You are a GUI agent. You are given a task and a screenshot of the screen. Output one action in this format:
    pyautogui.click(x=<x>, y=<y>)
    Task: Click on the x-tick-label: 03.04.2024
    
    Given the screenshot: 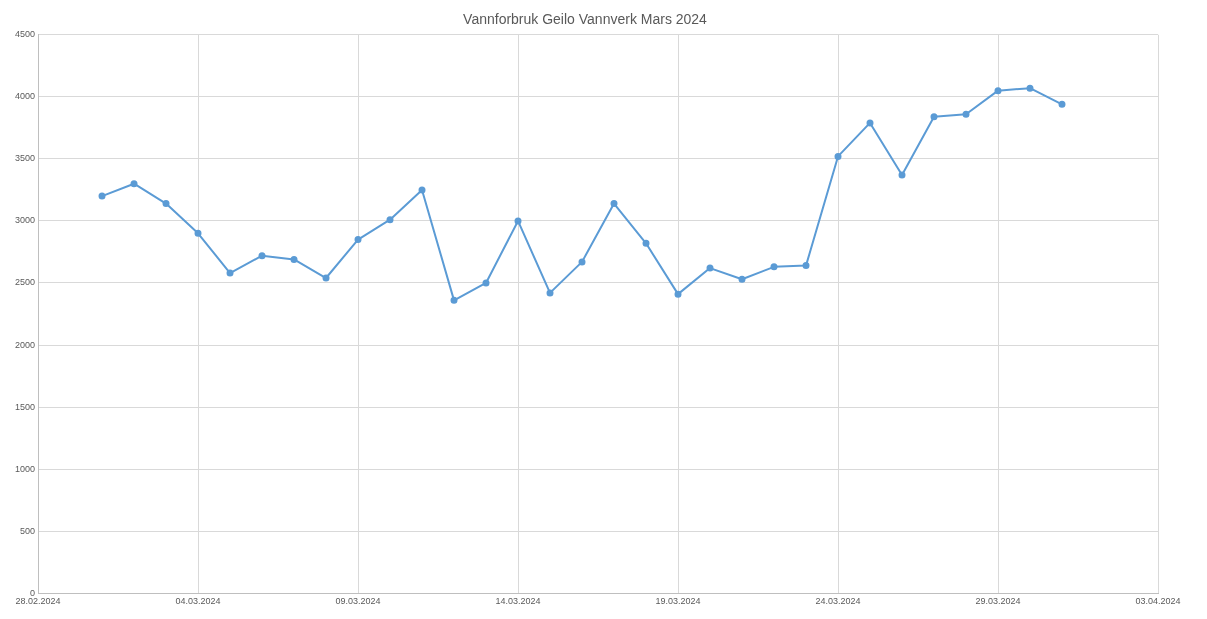 What is the action you would take?
    pyautogui.click(x=1158, y=601)
    